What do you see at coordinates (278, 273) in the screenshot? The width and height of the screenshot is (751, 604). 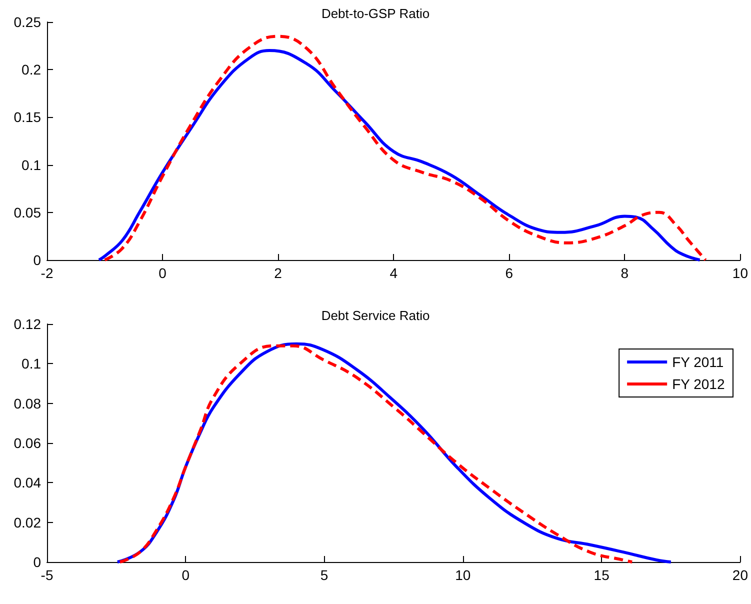 I see `x-tick-label: 2` at bounding box center [278, 273].